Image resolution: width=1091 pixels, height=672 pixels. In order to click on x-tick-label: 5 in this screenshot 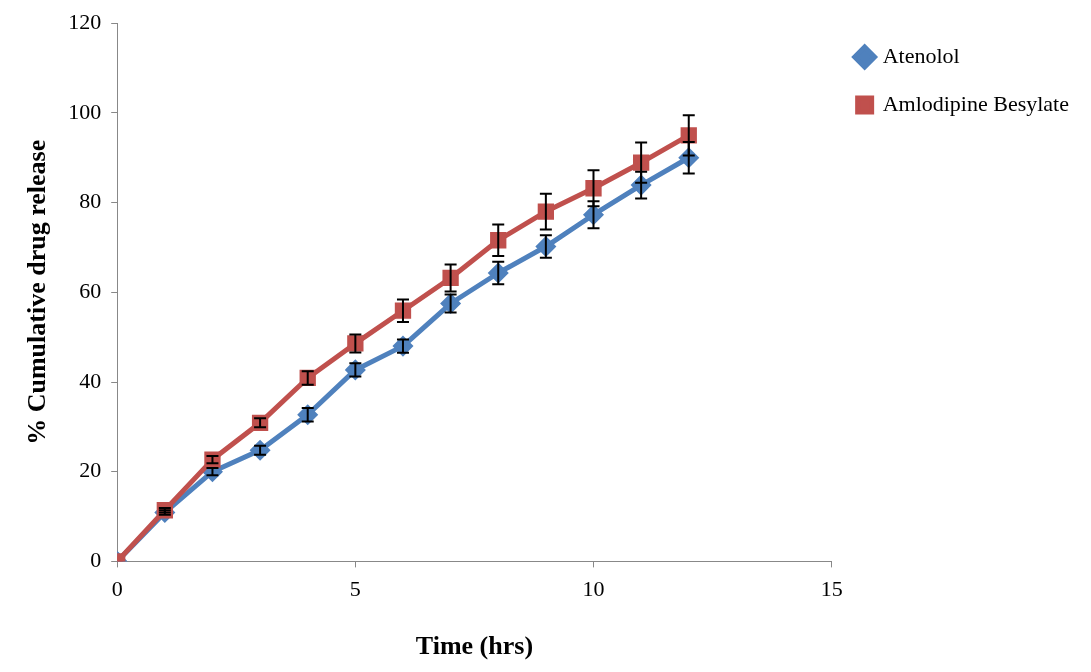, I will do `click(355, 589)`.